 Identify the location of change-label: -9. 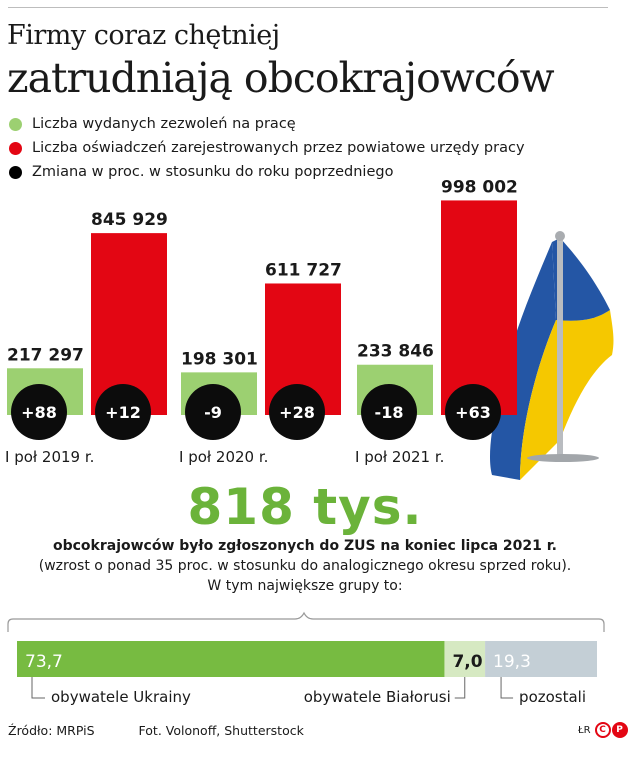
(213, 412).